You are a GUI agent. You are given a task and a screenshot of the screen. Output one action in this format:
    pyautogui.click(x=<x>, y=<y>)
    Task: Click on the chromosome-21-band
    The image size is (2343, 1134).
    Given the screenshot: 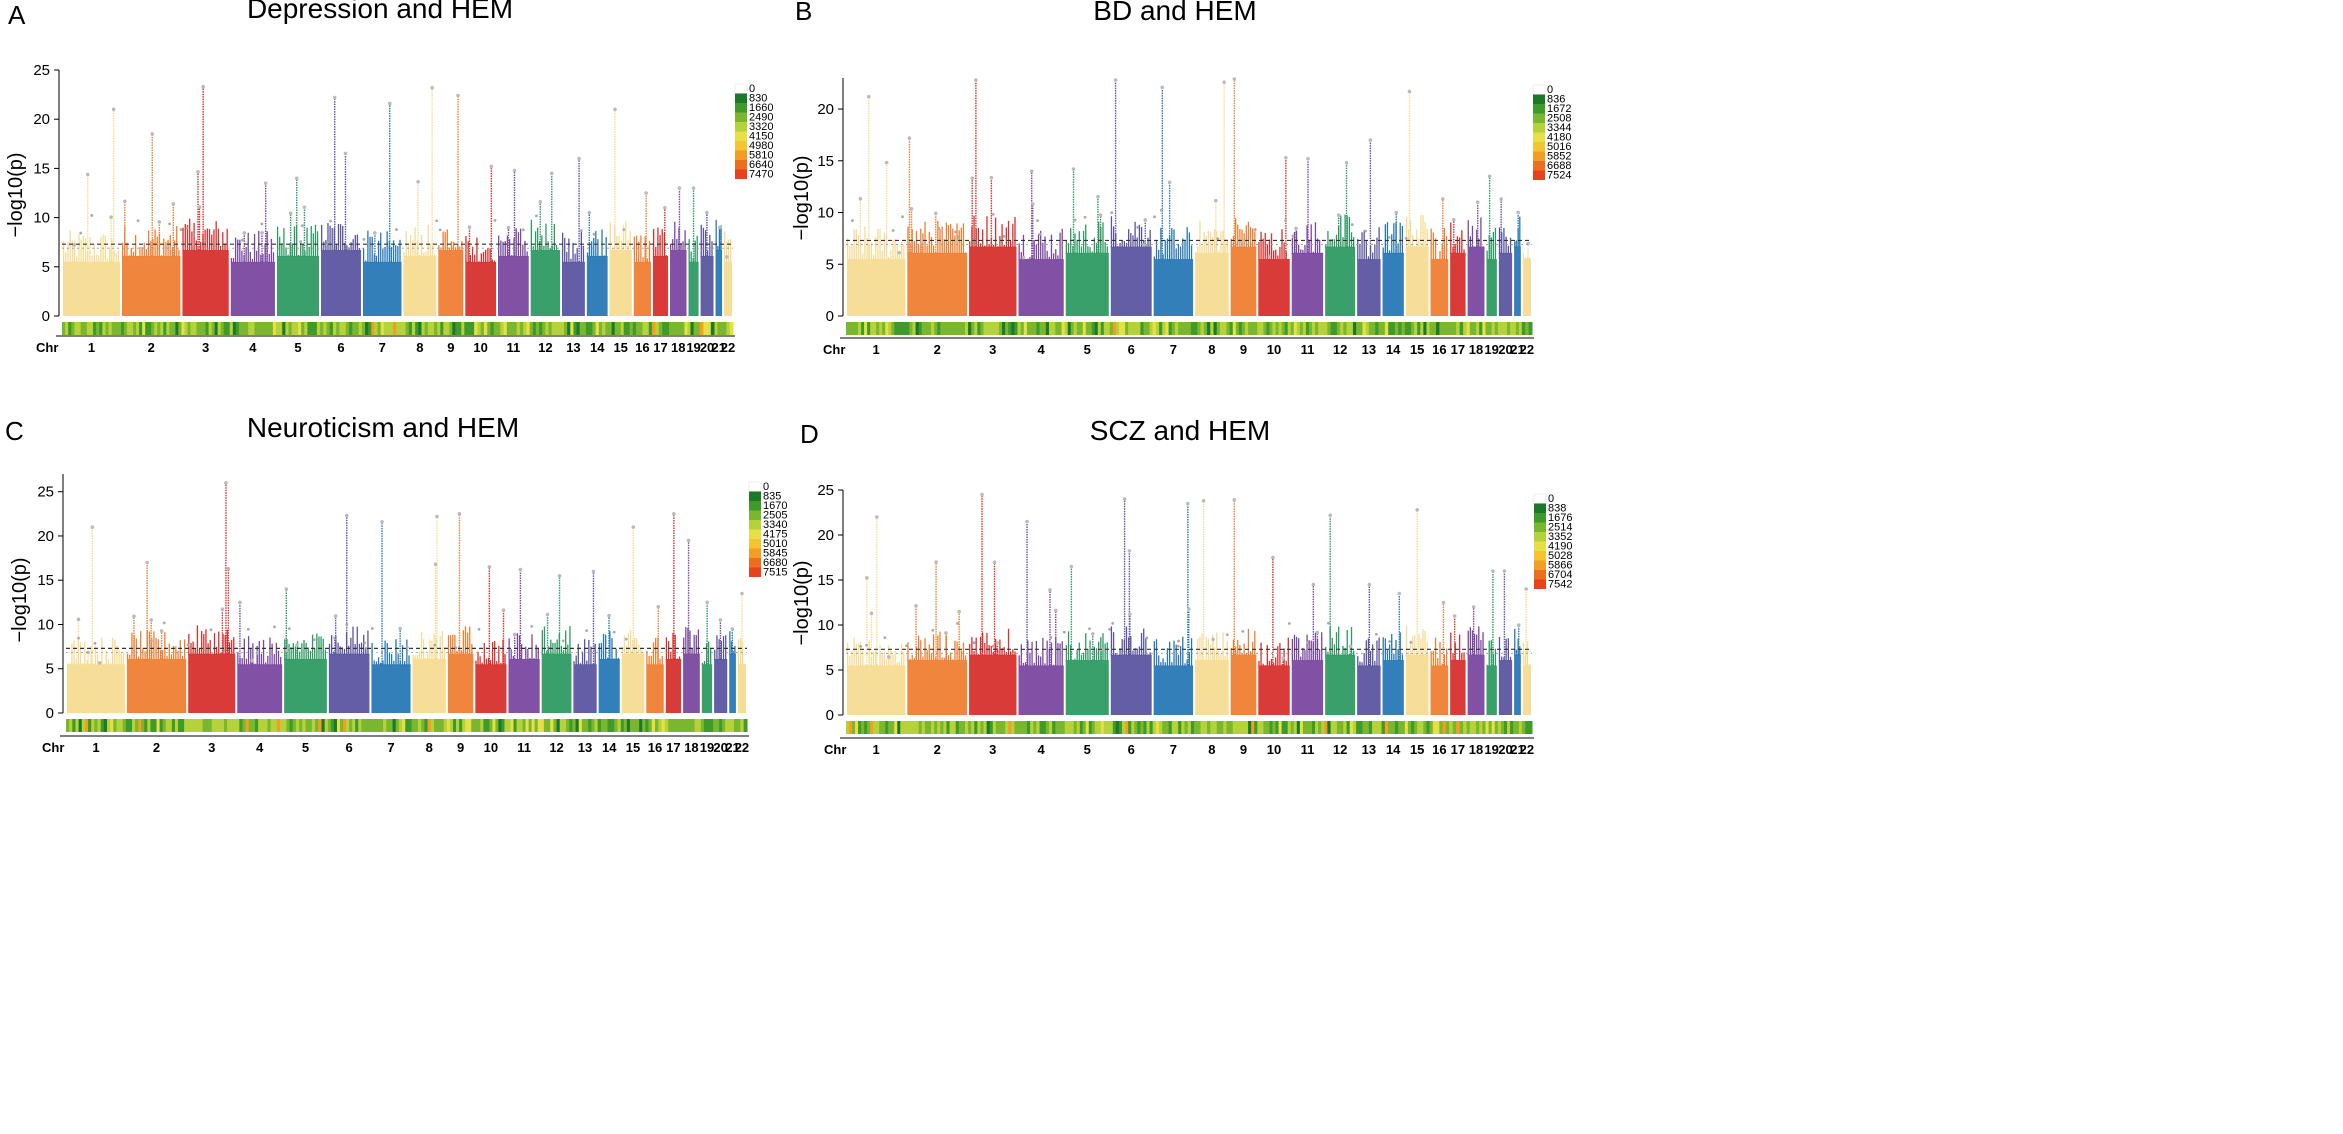 What is the action you would take?
    pyautogui.click(x=732, y=683)
    